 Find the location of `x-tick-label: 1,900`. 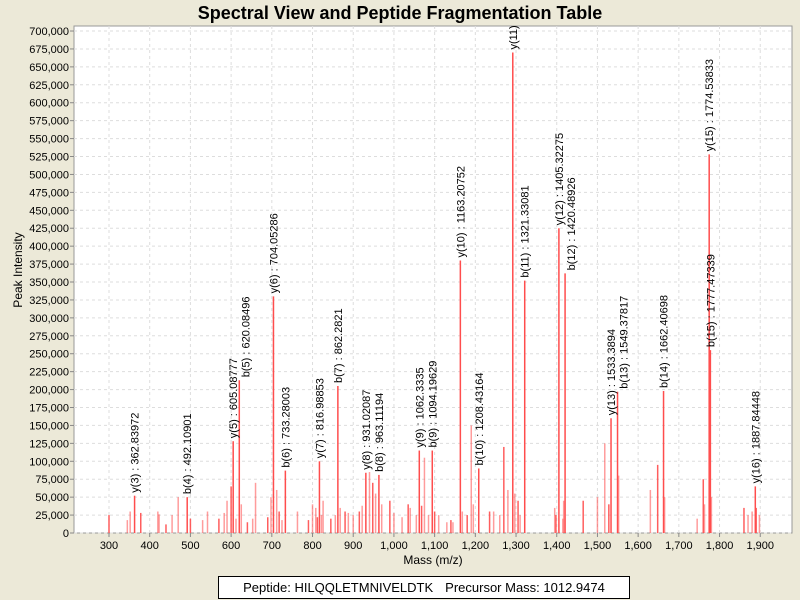

x-tick-label: 1,900 is located at coordinates (760, 546).